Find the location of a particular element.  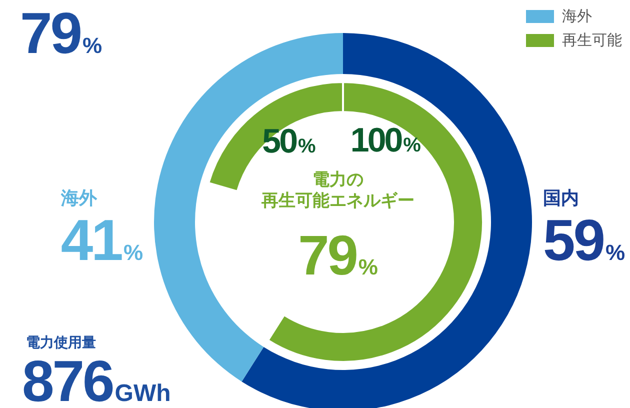

slice-label: 国内 is located at coordinates (561, 198).